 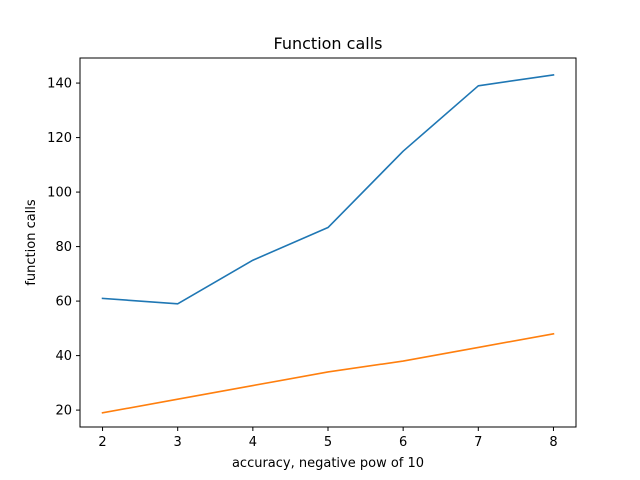 What do you see at coordinates (63, 247) in the screenshot?
I see `y-tick-label: 80` at bounding box center [63, 247].